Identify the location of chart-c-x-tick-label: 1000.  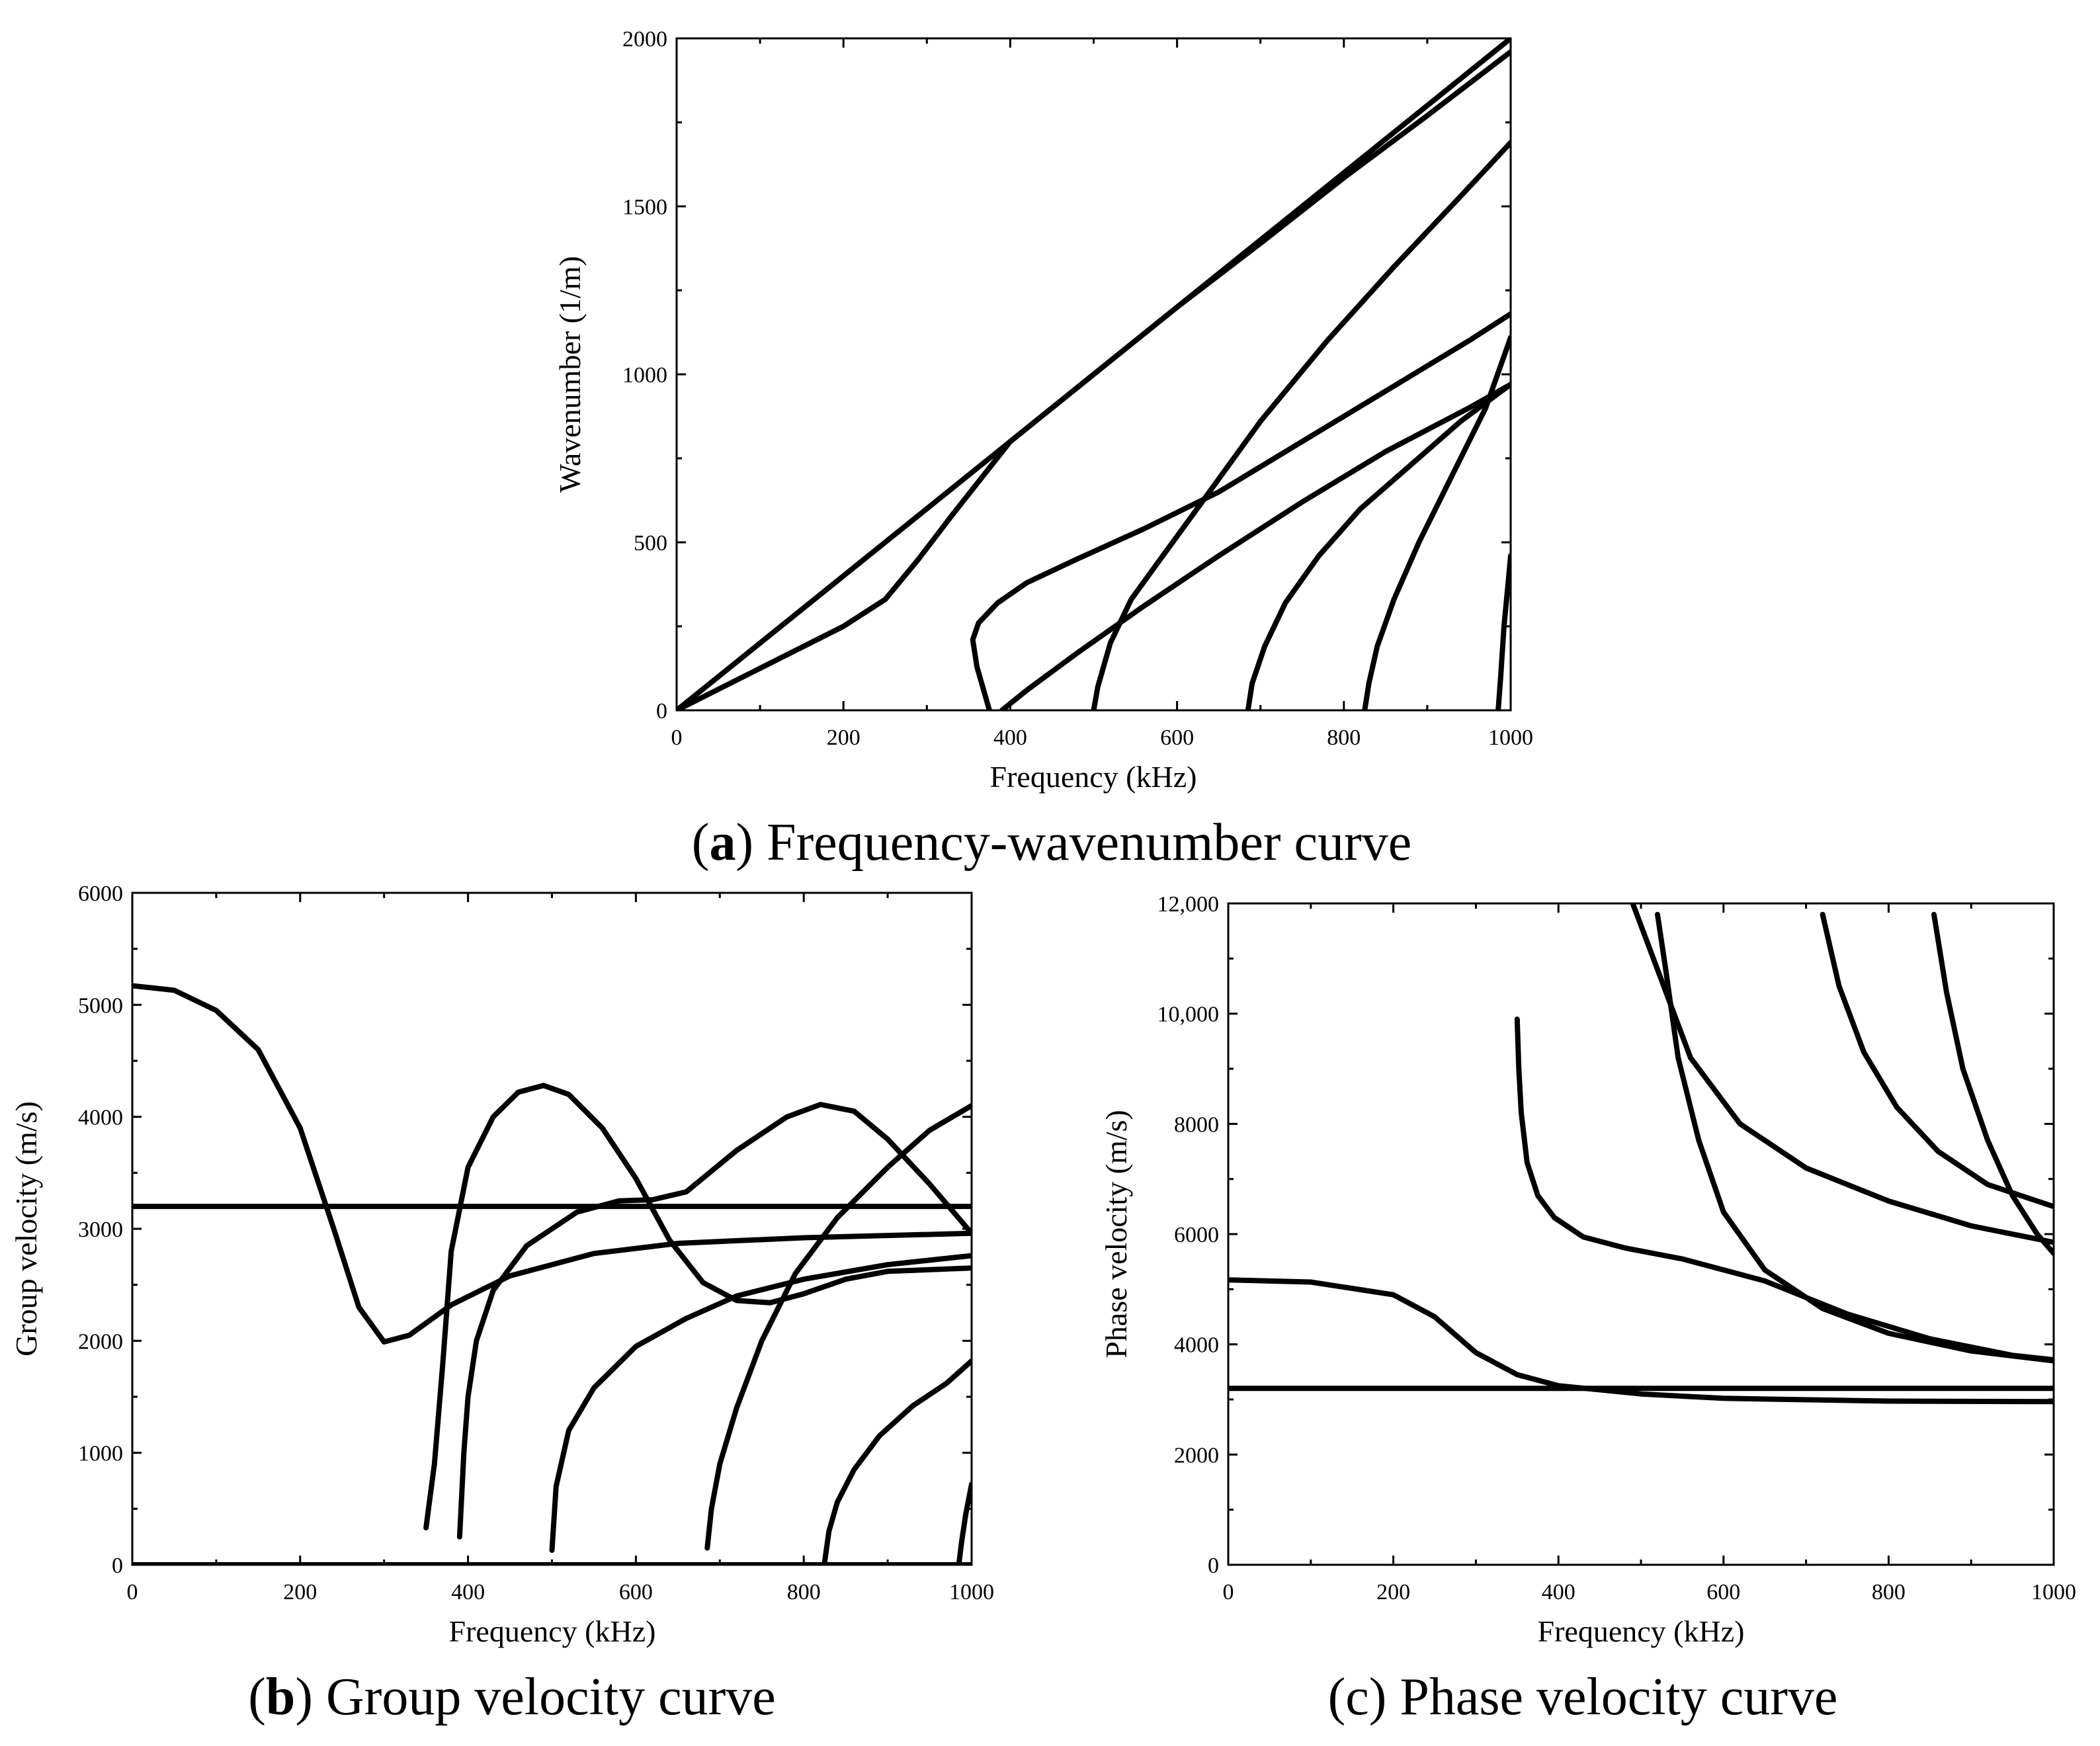
(2053, 1592).